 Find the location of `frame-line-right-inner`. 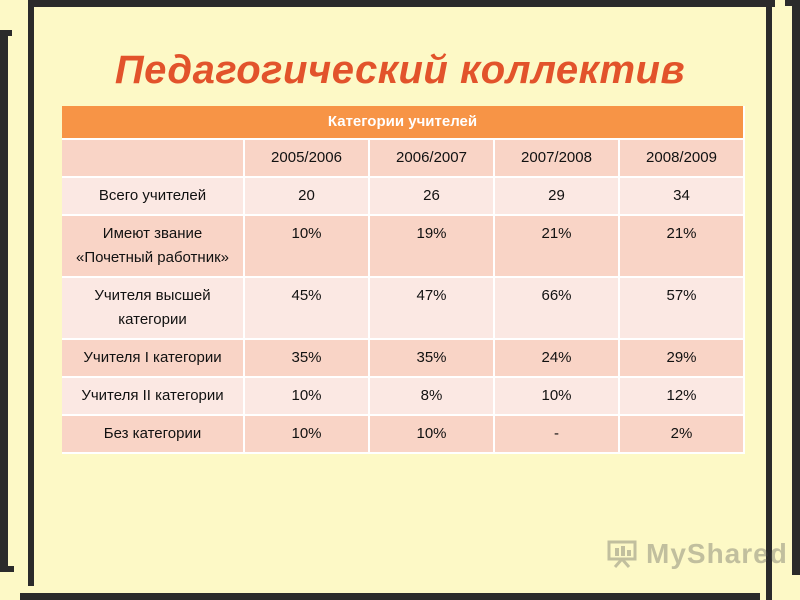

frame-line-right-inner is located at coordinates (769, 303).